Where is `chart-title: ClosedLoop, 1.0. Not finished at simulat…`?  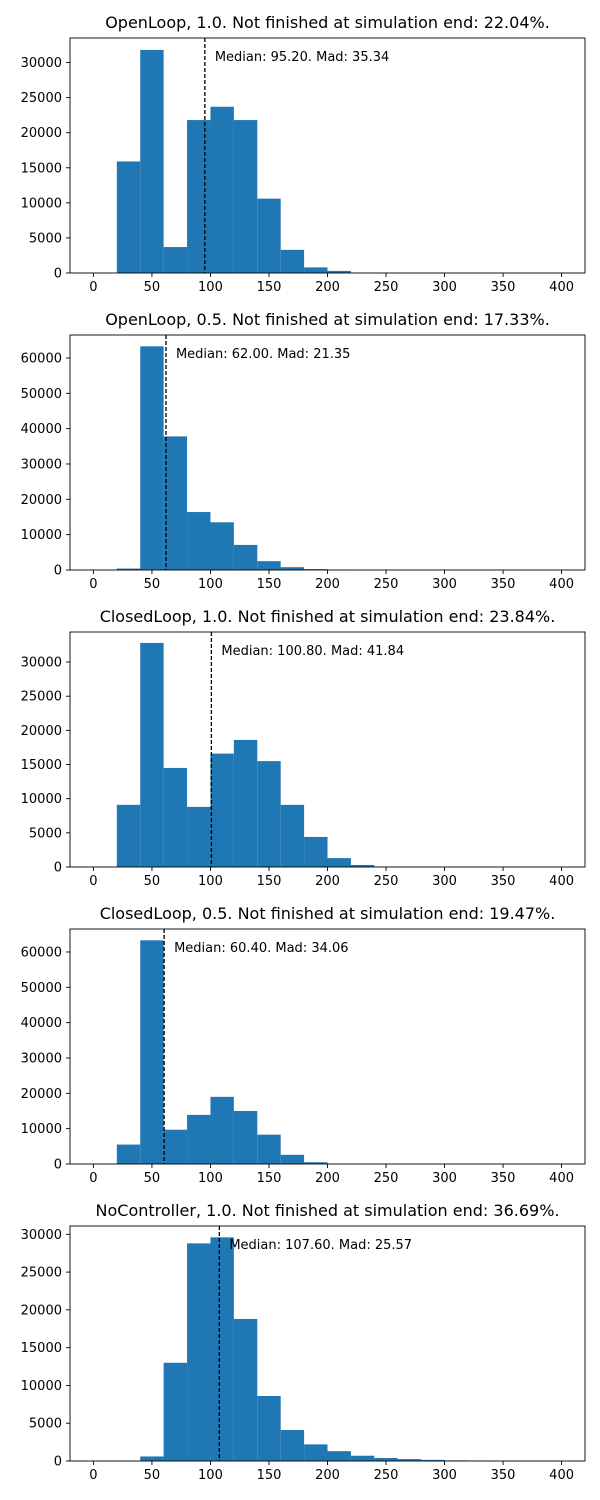 chart-title: ClosedLoop, 1.0. Not finished at simulat… is located at coordinates (328, 616).